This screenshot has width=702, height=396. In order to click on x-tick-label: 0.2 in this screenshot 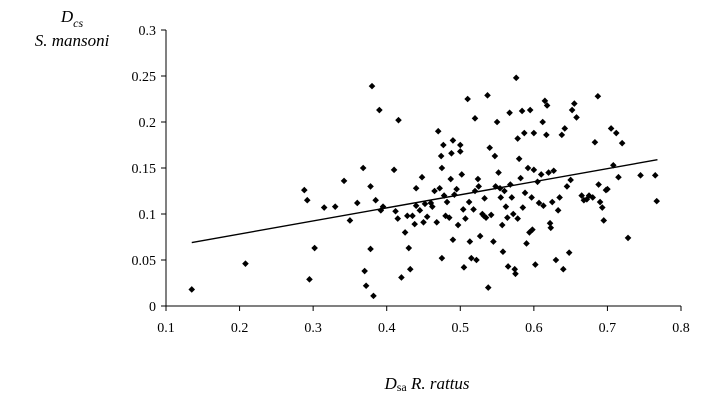, I will do `click(240, 328)`.